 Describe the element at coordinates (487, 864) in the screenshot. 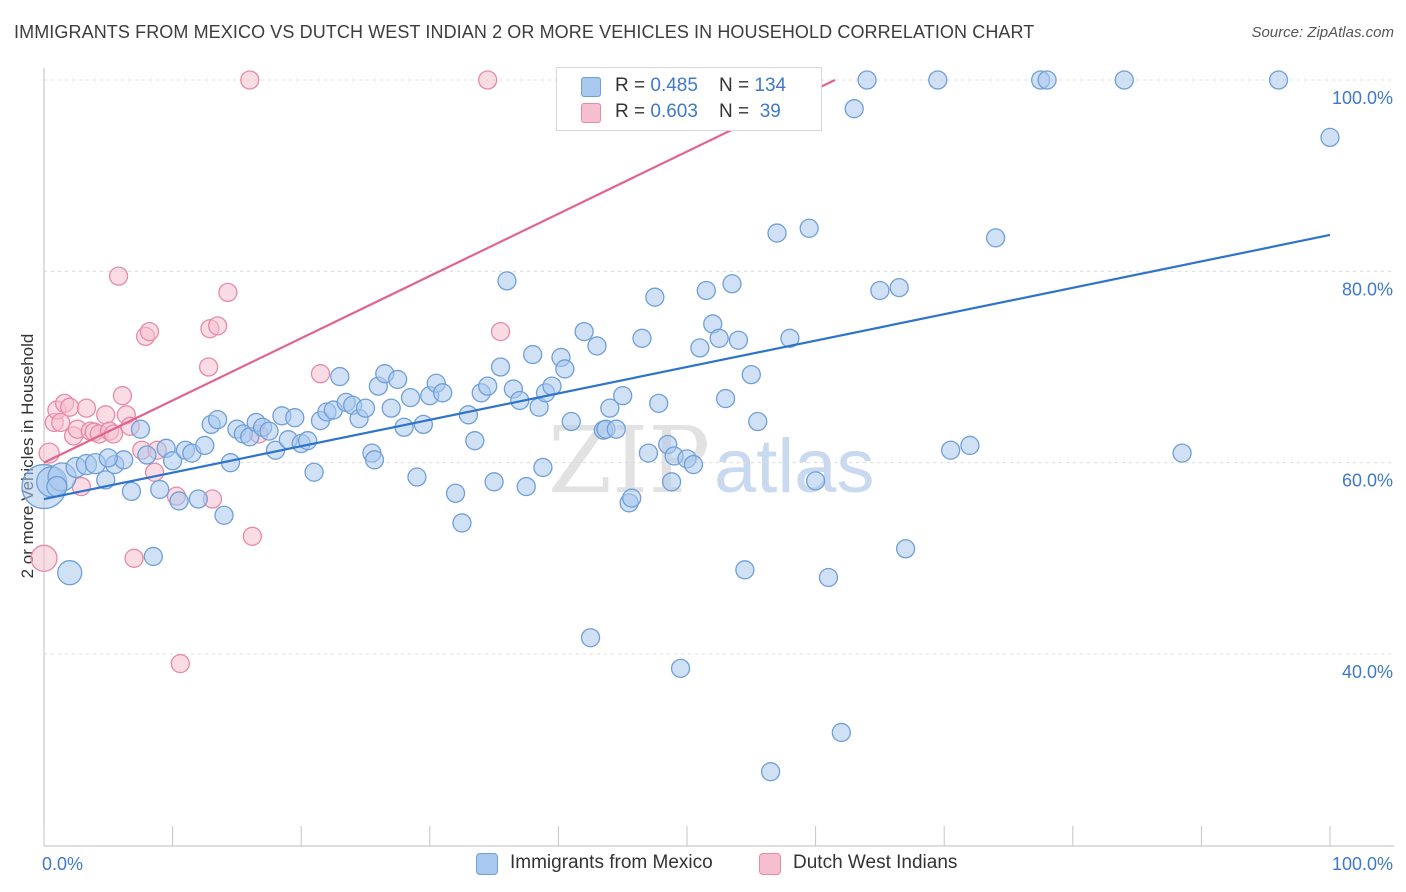

I see `legend-swatch-mexico` at that location.